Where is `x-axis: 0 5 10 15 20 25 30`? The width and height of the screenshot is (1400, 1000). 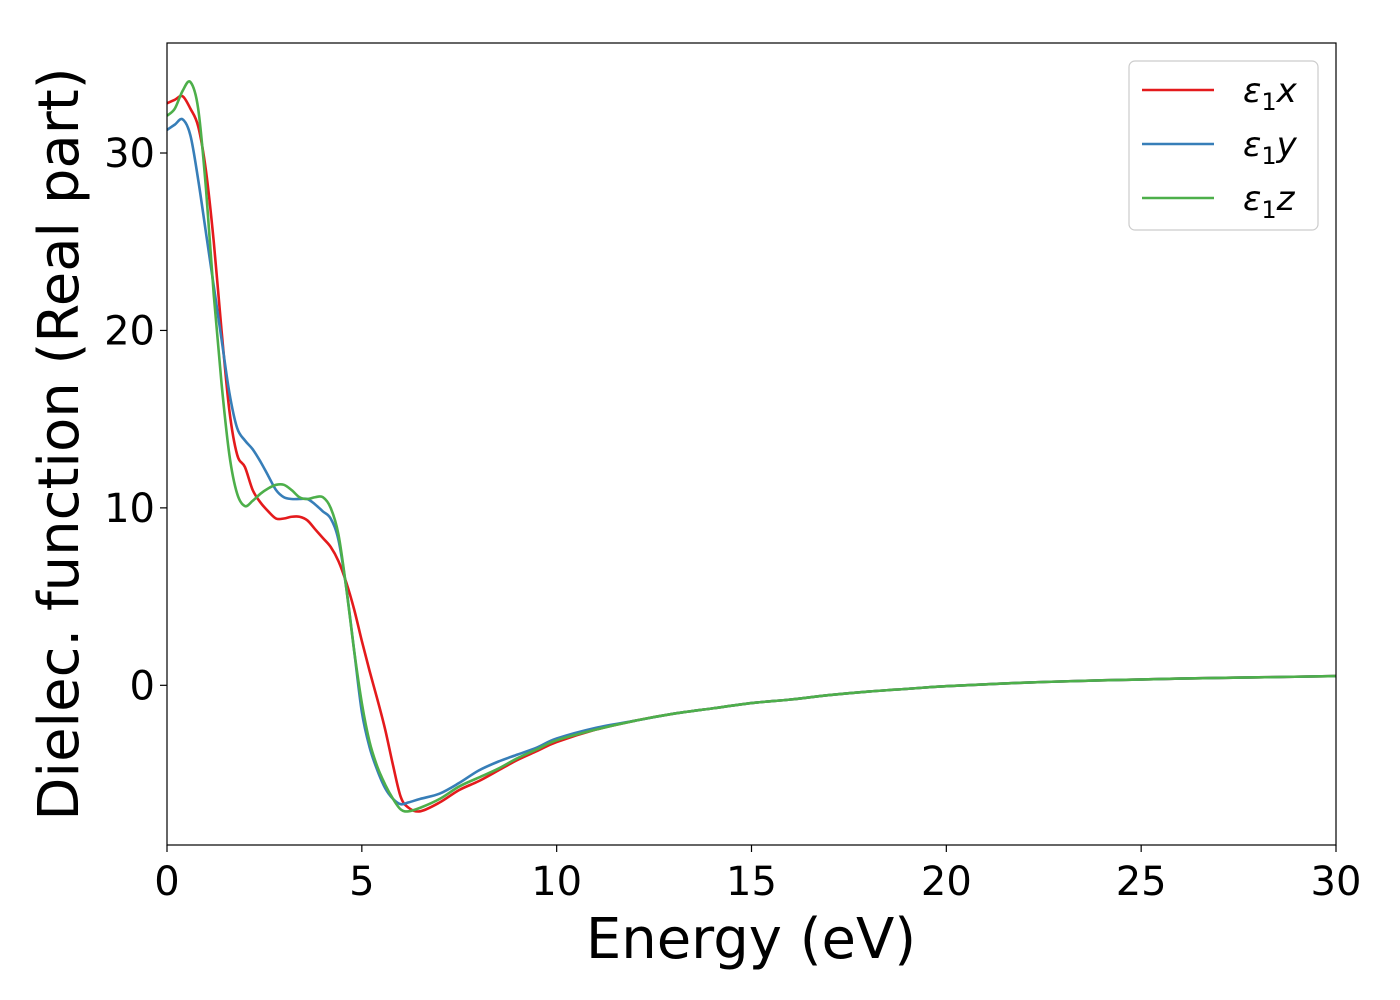 x-axis: 0 5 10 15 20 25 30 is located at coordinates (757, 875).